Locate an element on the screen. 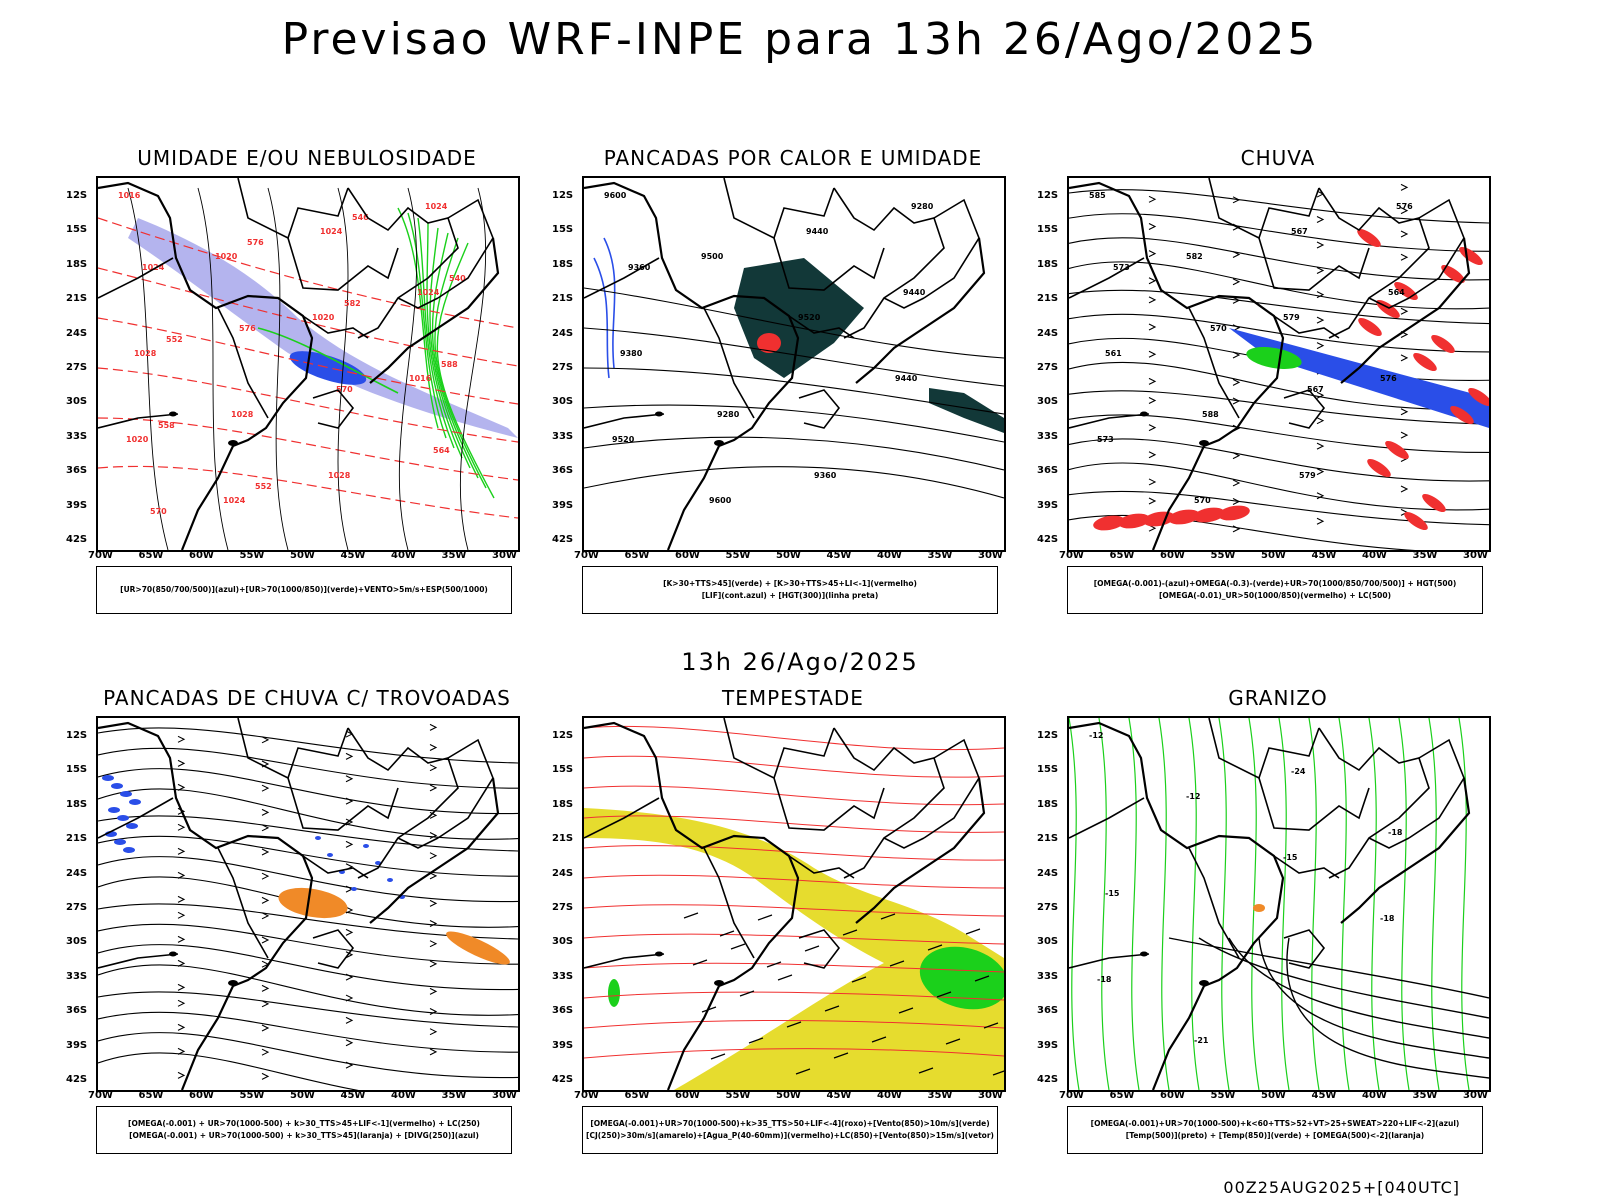  convection-area is located at coordinates (313, 903).